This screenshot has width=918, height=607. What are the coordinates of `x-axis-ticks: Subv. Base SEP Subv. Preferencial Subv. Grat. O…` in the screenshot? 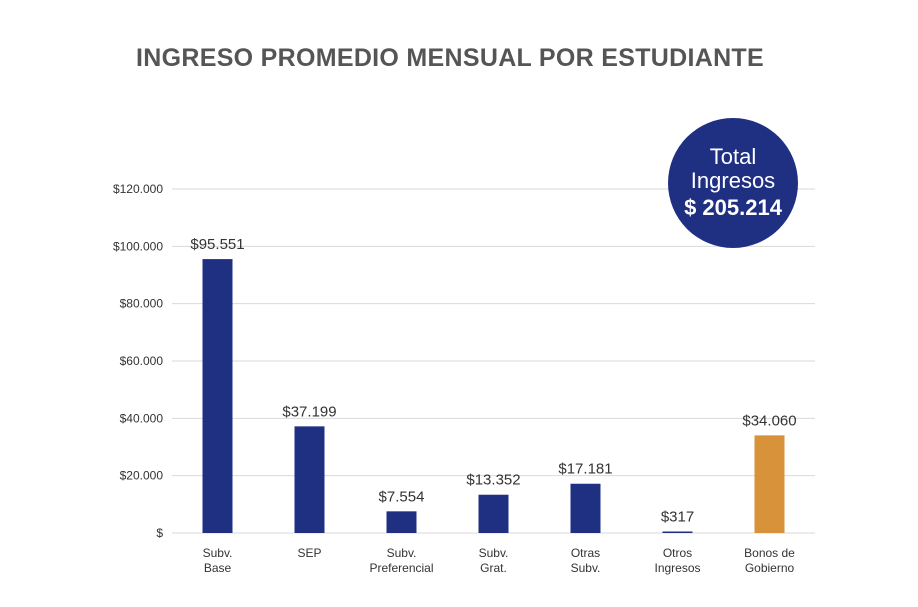 It's located at (499, 560).